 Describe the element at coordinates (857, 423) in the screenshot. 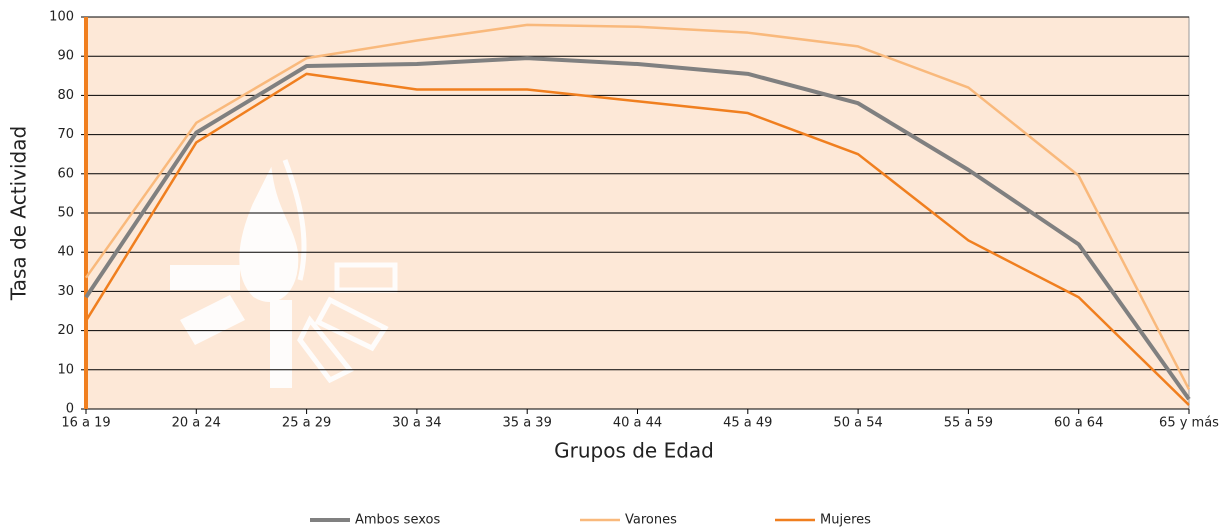

I see `x-tick-label: 50 a 54` at that location.